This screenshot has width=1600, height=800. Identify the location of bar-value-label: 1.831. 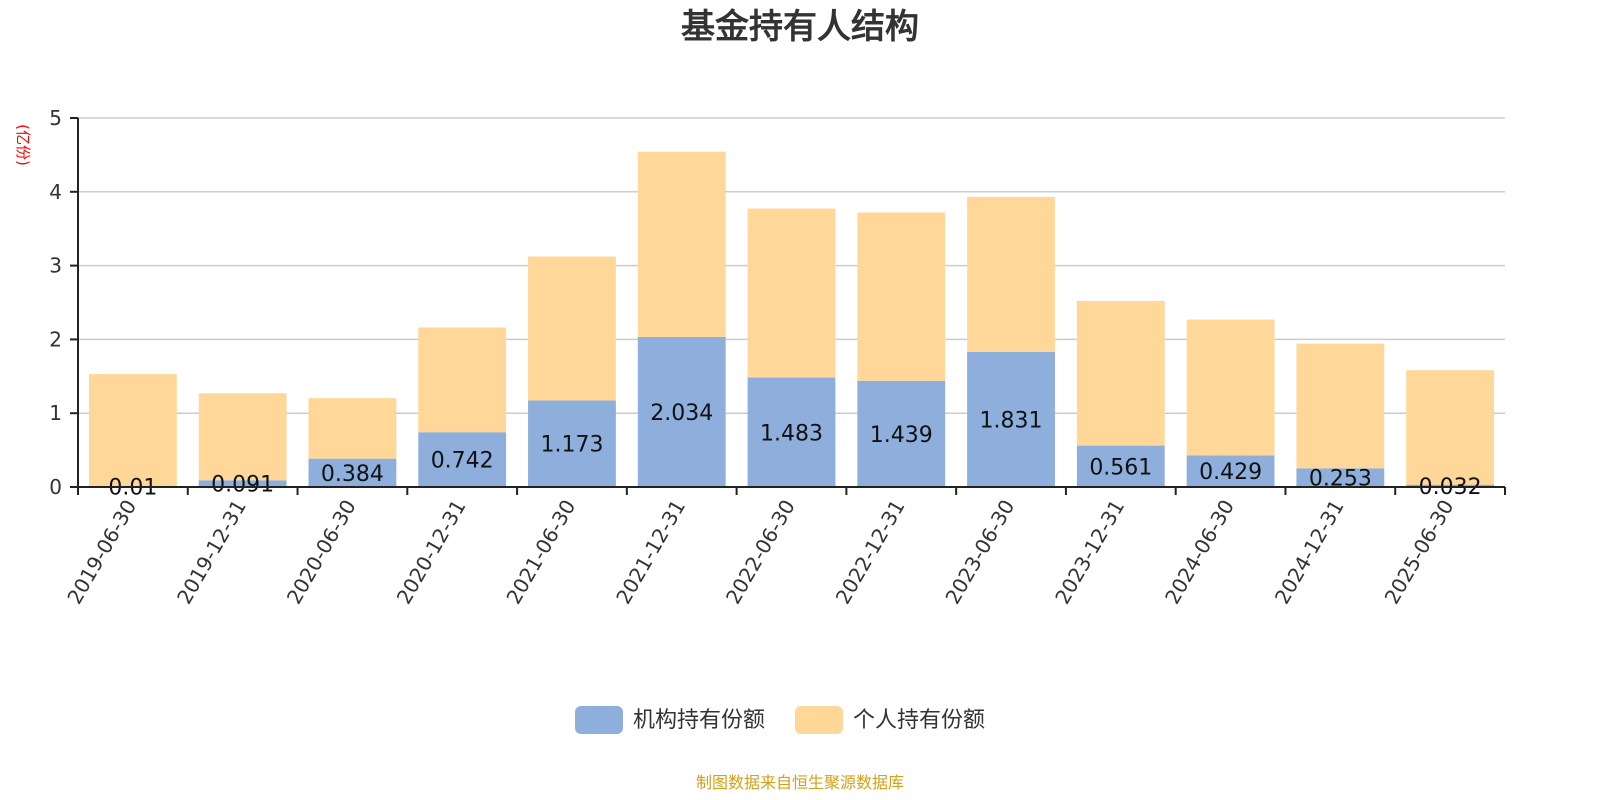
(1011, 420).